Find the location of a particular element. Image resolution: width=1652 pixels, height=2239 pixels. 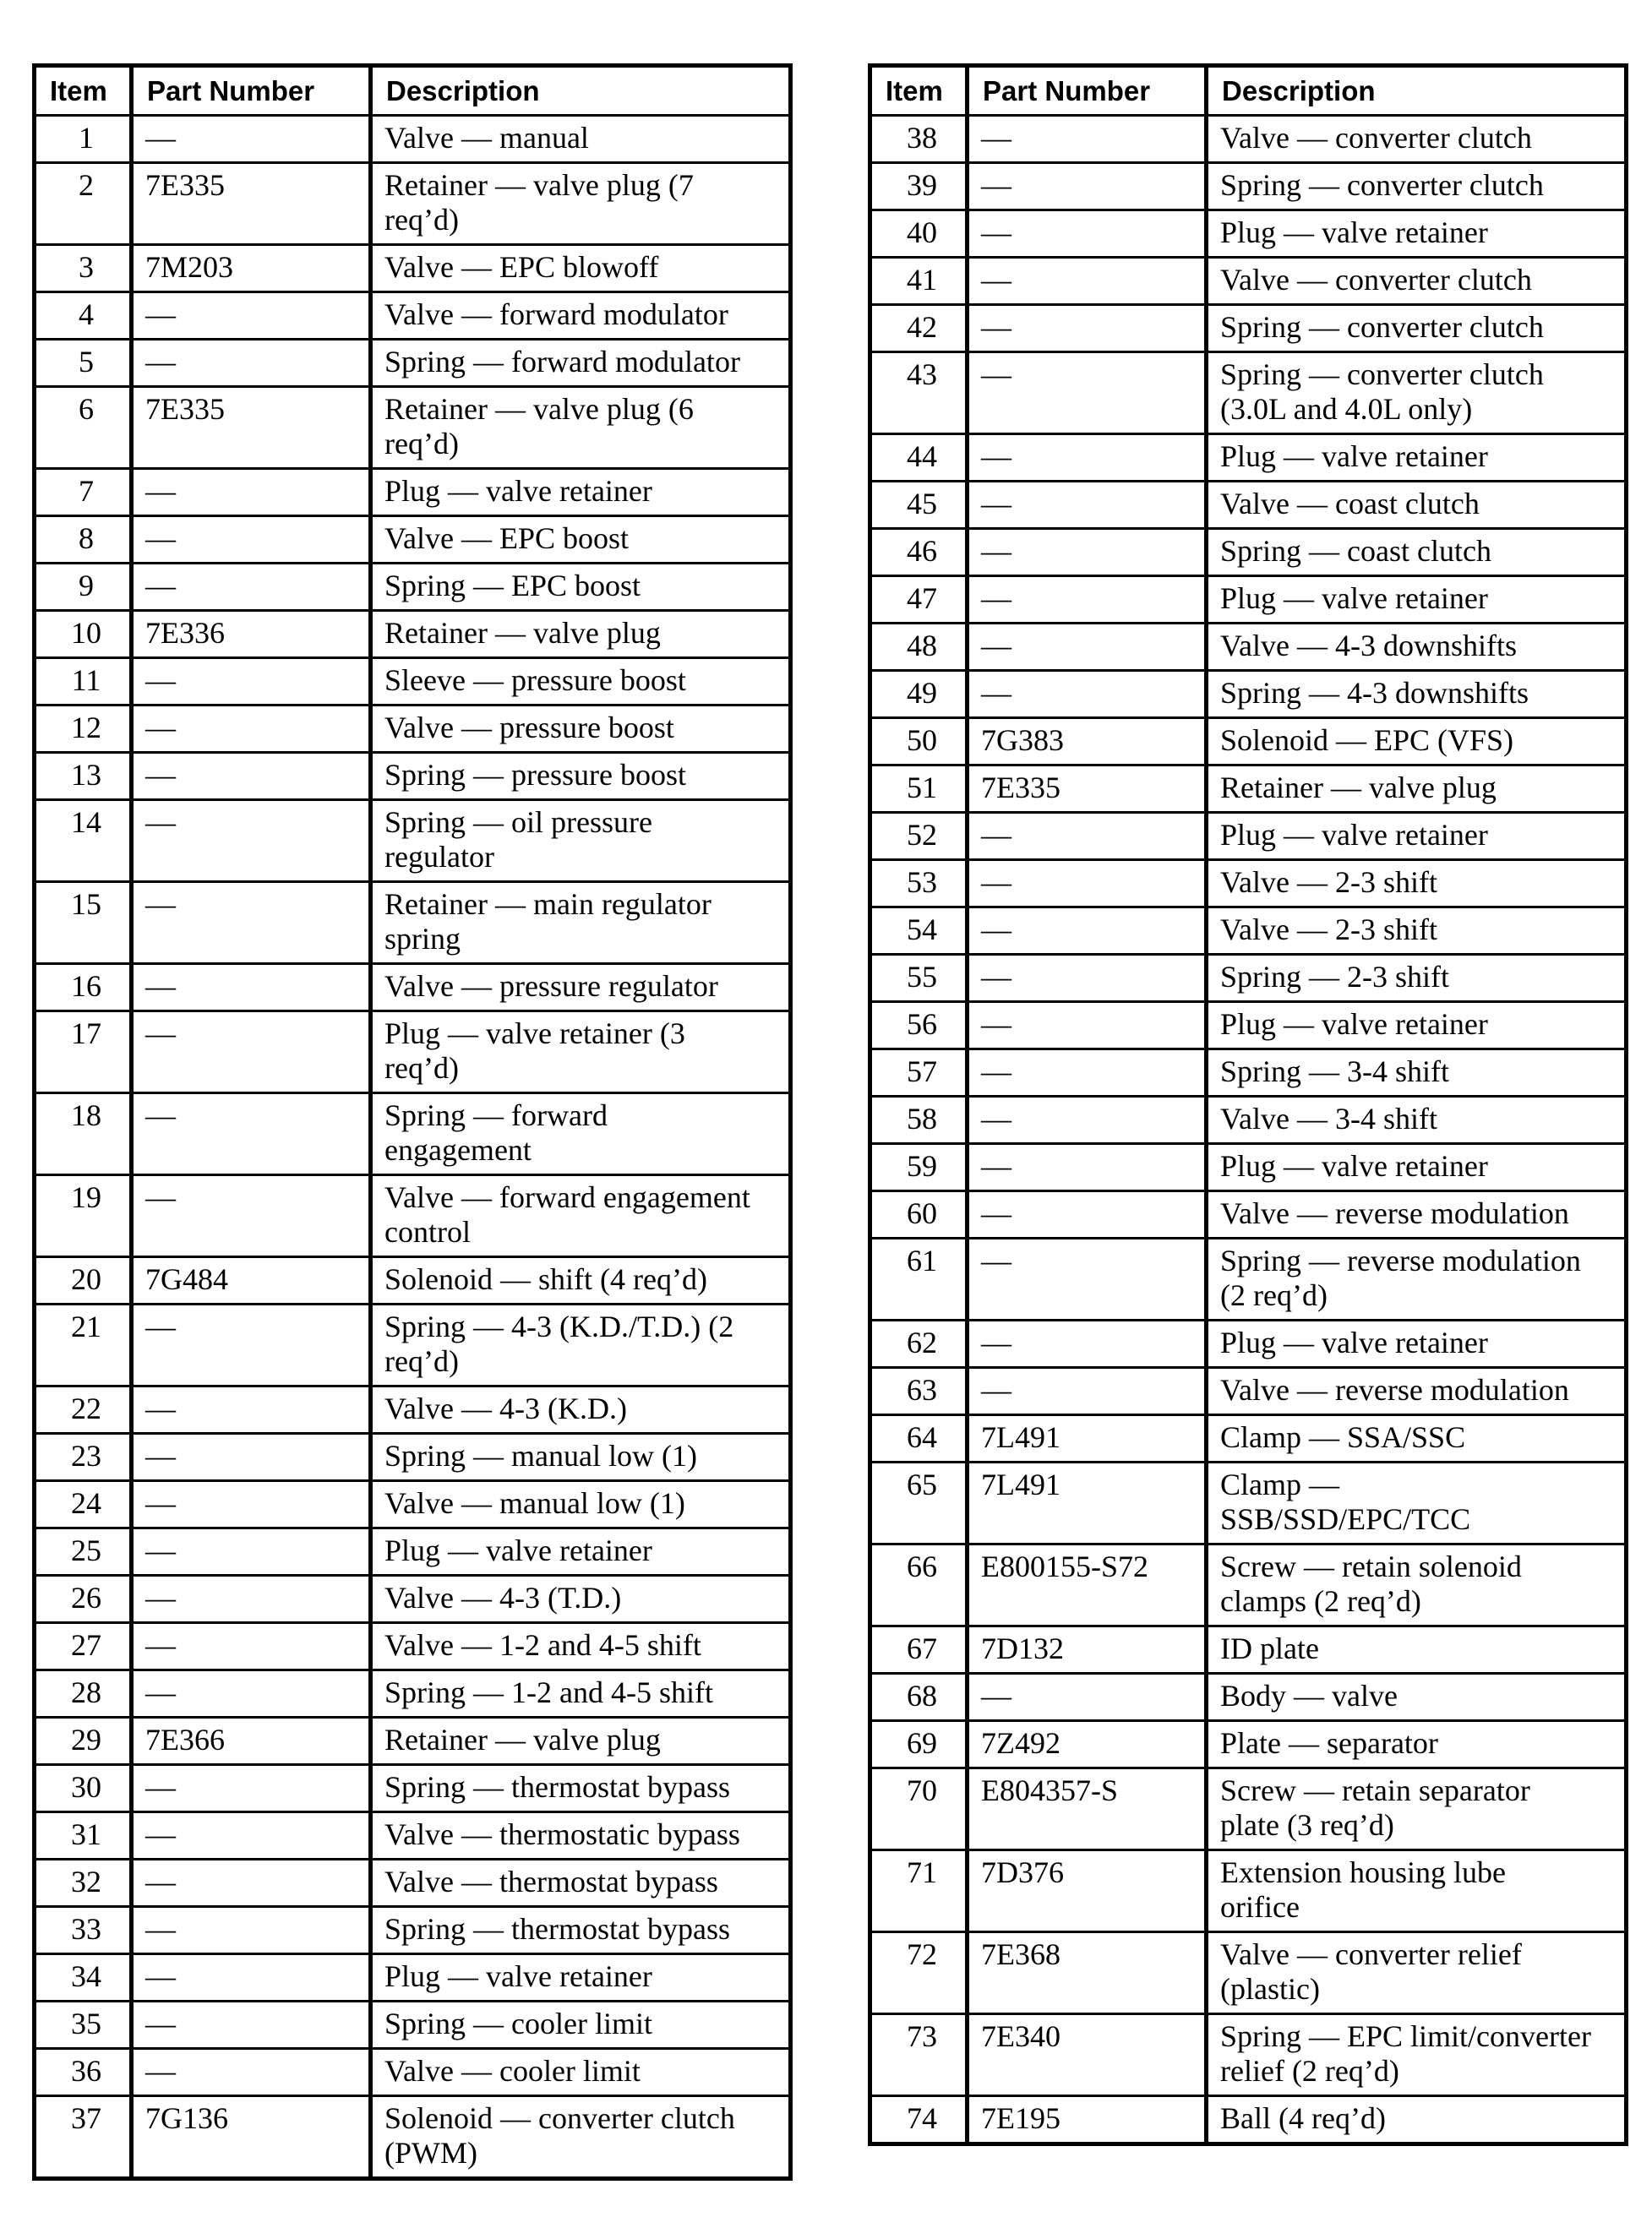

item-cell: 25 is located at coordinates (83, 1552).